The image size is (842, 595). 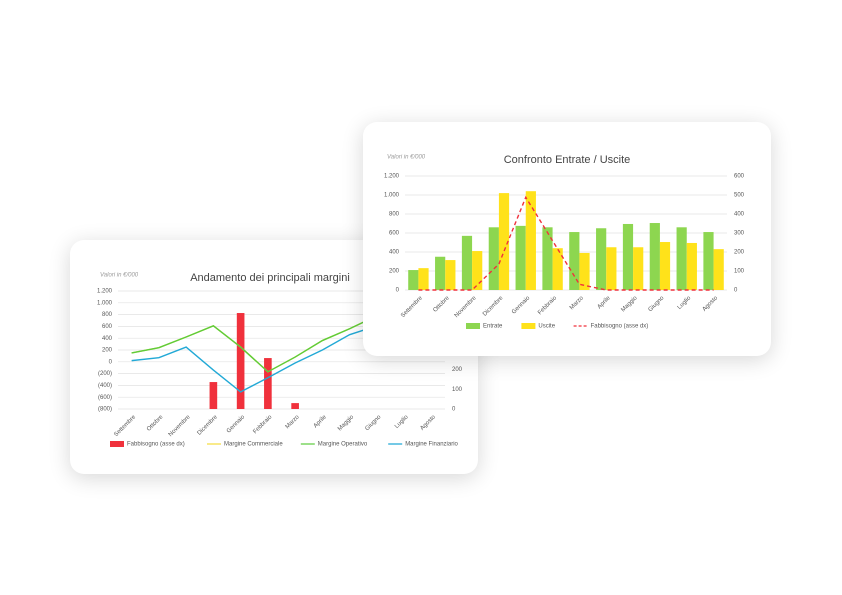 I want to click on legend-label: Uscite, so click(x=546, y=327).